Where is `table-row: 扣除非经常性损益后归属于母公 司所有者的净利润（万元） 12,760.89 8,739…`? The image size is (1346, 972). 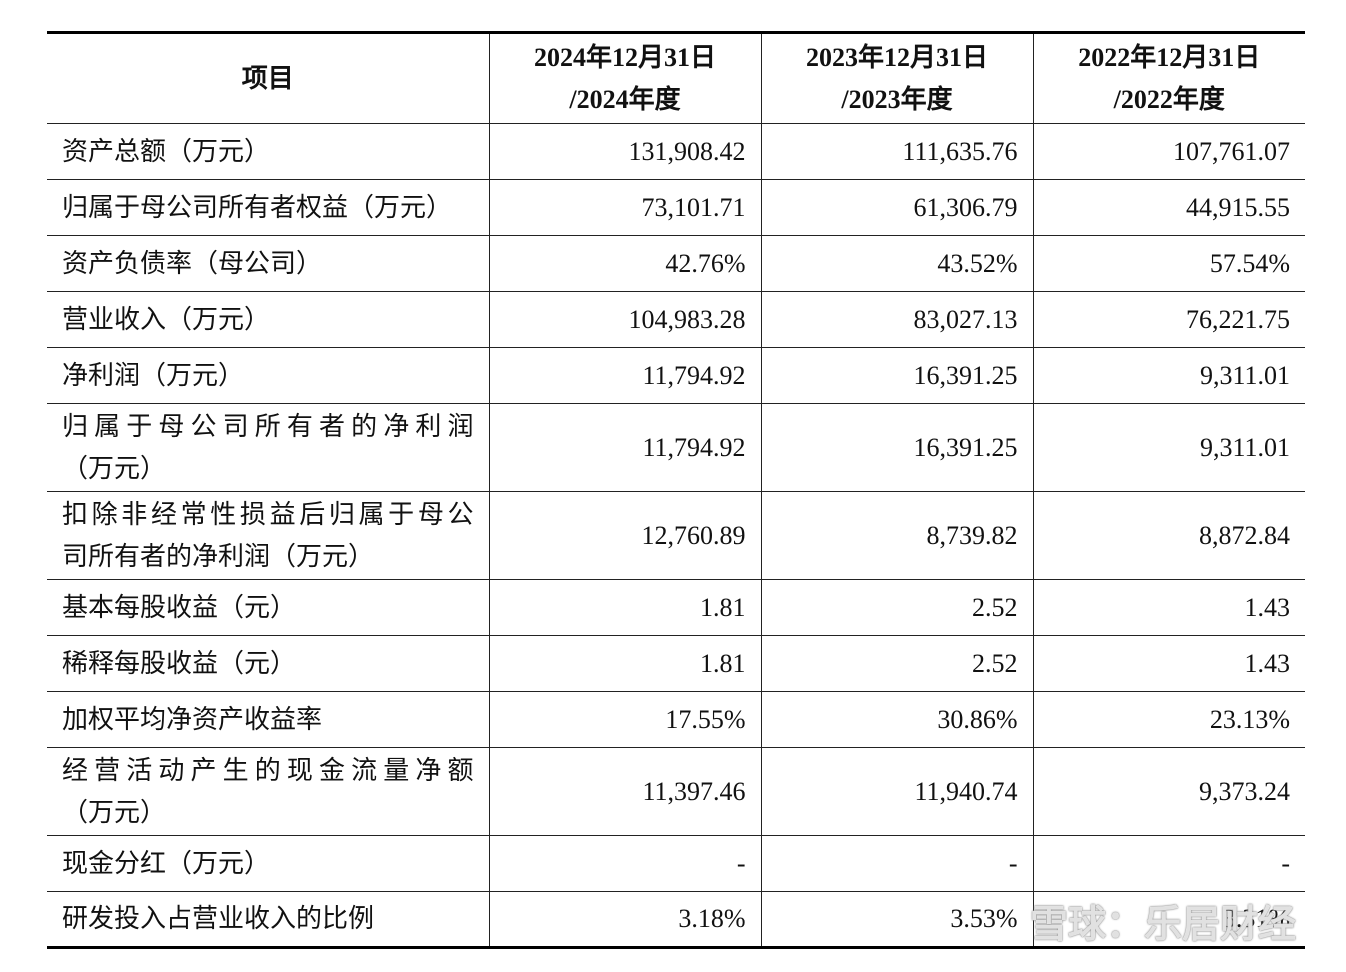
table-row: 扣除非经常性损益后归属于母公 司所有者的净利润（万元） 12,760.89 8,739… is located at coordinates (676, 535).